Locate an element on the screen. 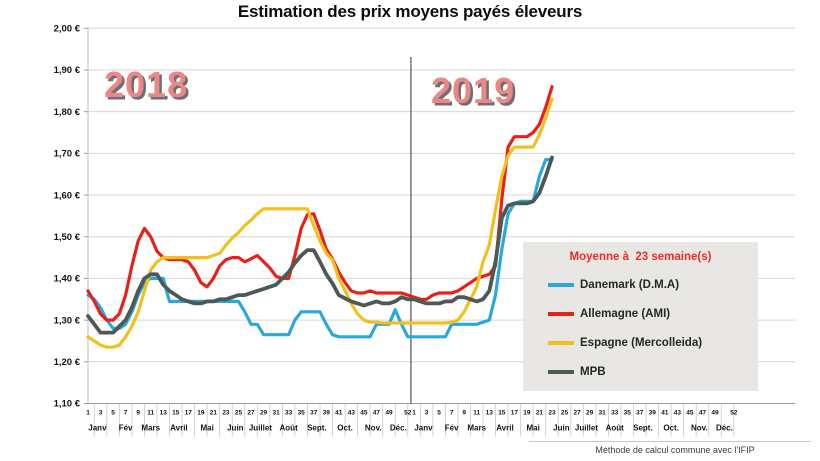  footer-note: Méthode de calcul commune avec l'IFIP is located at coordinates (675, 450).